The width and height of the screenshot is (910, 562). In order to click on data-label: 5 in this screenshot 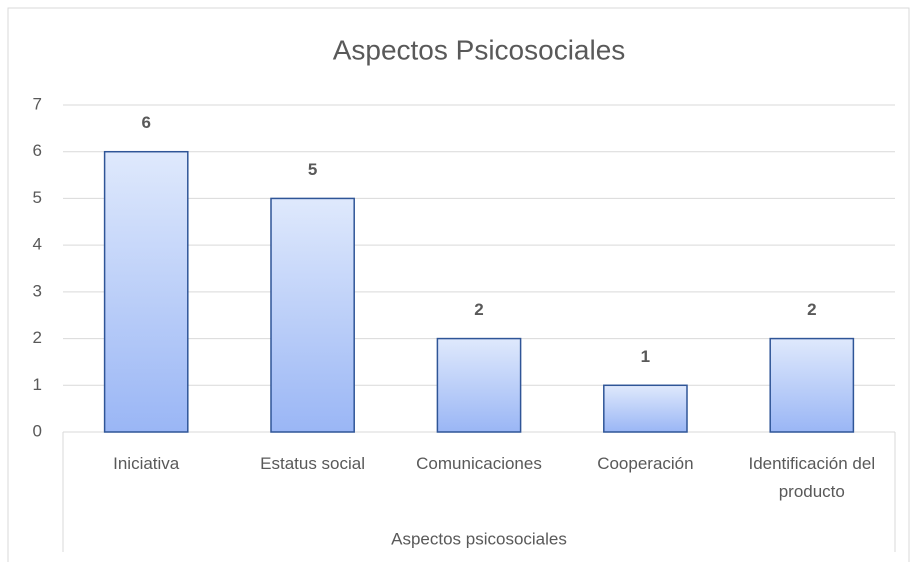, I will do `click(312, 169)`.